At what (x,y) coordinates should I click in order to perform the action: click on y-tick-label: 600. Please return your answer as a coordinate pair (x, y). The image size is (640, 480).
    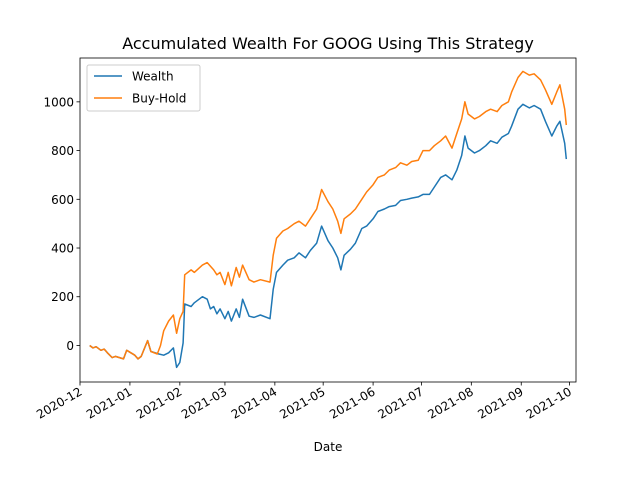
    Looking at the image, I should click on (62, 200).